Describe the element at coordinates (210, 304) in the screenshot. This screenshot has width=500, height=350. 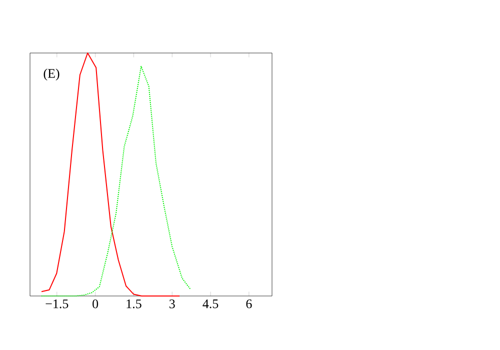
I see `x-tick-label: 4.5` at that location.